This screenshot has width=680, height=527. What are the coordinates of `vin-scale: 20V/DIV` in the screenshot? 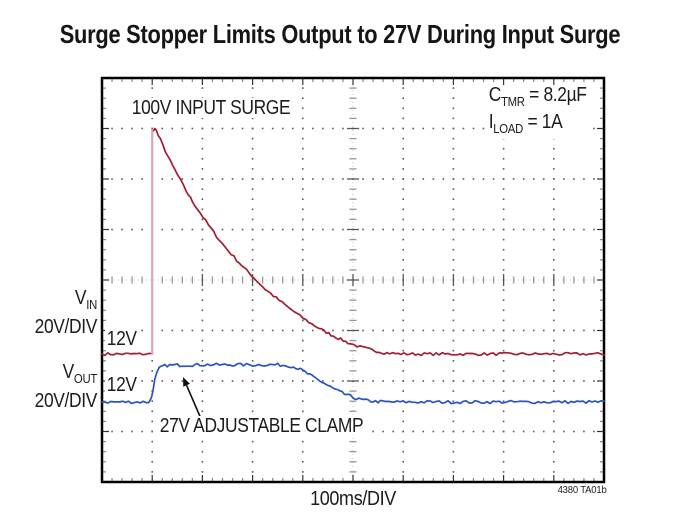 It's located at (66, 327).